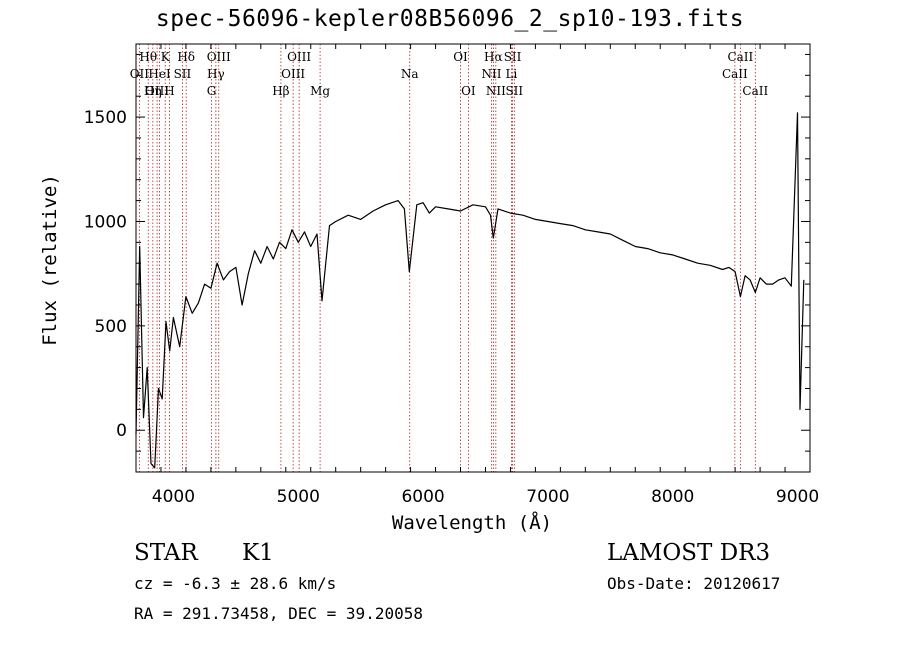 Image resolution: width=900 pixels, height=649 pixels. Describe the element at coordinates (493, 57) in the screenshot. I see `line-label: Hα` at that location.